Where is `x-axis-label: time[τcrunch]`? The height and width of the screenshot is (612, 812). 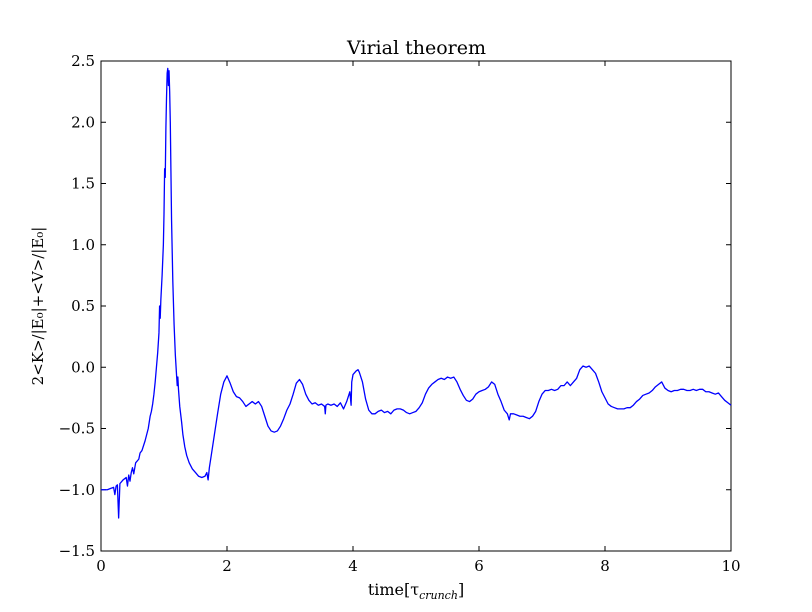 x-axis-label: time[τcrunch] is located at coordinates (416, 591).